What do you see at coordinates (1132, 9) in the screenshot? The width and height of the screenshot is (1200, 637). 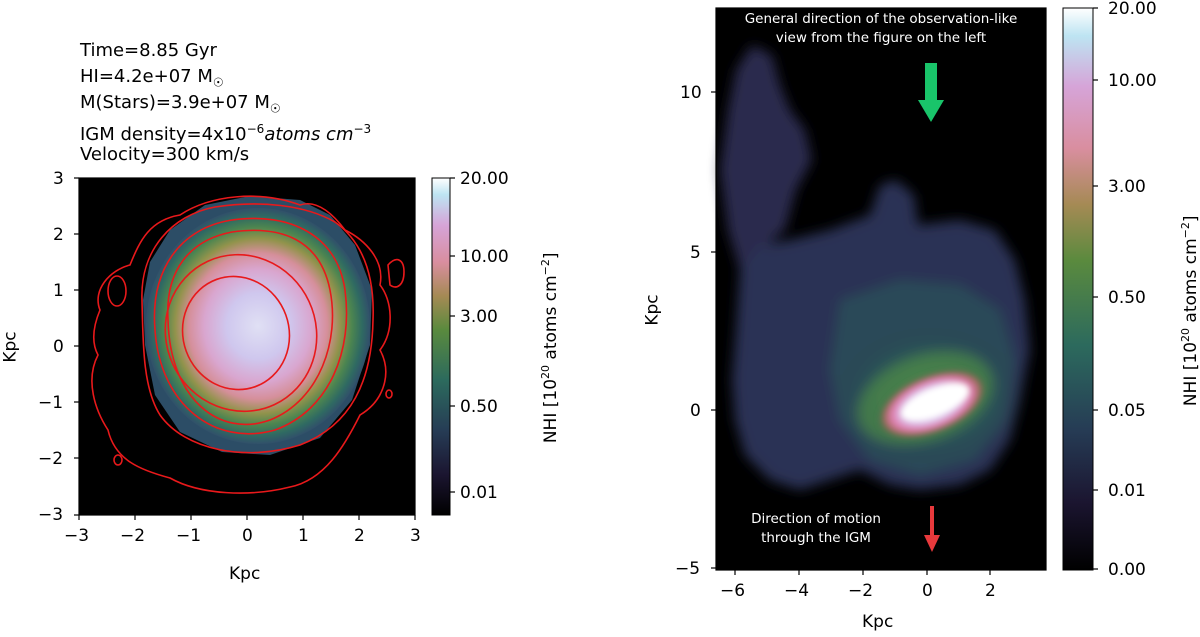 I see `right-cbar-tick: 20.00` at bounding box center [1132, 9].